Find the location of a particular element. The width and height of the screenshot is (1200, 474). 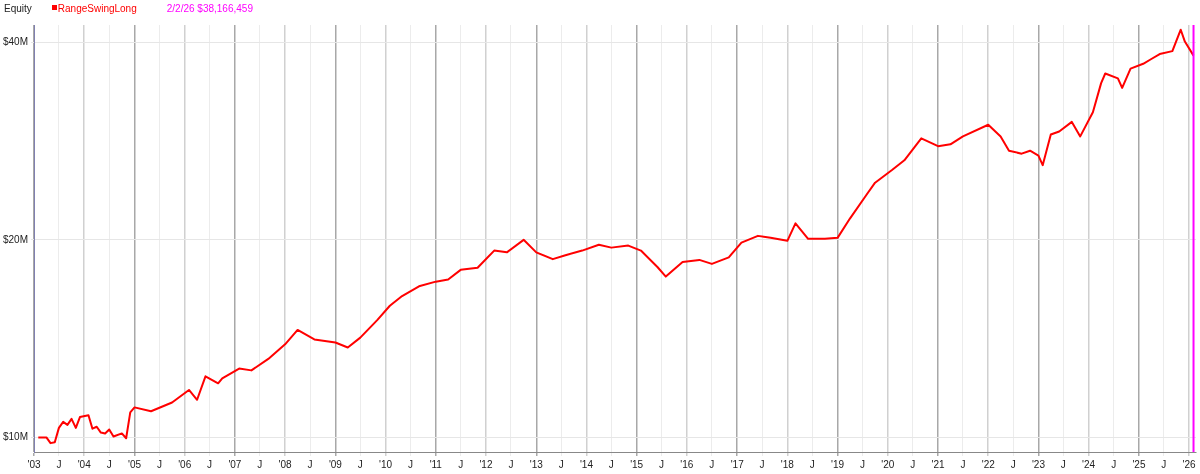

ref-line-label: 2/2/26 $38,166,459 is located at coordinates (209, 8).